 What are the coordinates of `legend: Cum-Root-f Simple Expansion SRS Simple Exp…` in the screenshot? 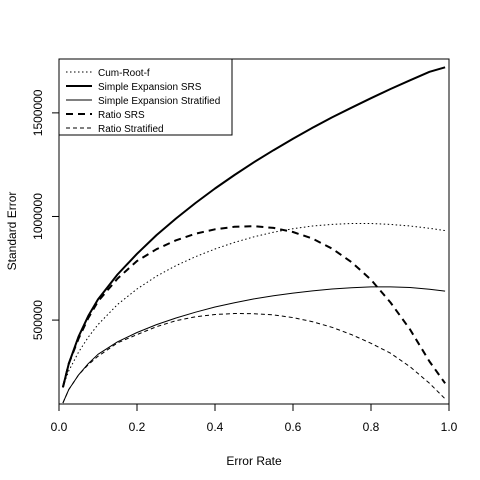 It's located at (145, 97).